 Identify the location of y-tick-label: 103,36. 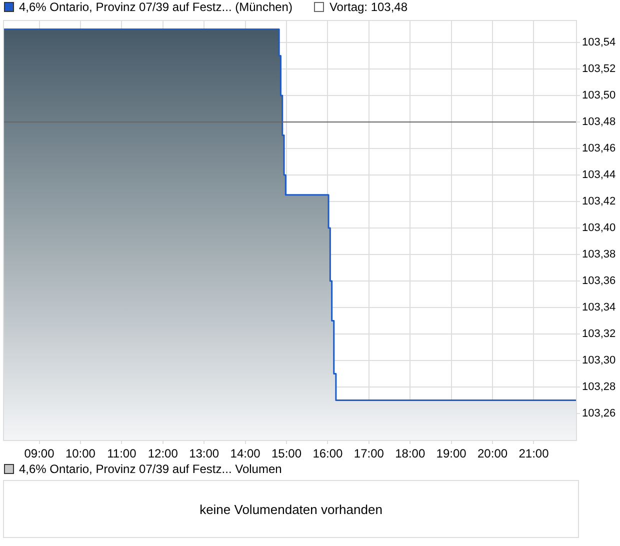
(599, 281).